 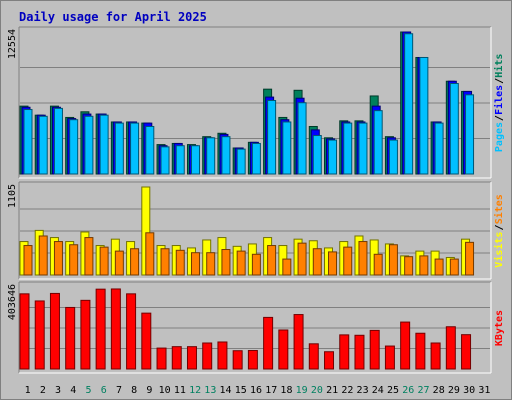 What do you see at coordinates (180, 390) in the screenshot?
I see `x-tick-label-day-11: 11` at bounding box center [180, 390].